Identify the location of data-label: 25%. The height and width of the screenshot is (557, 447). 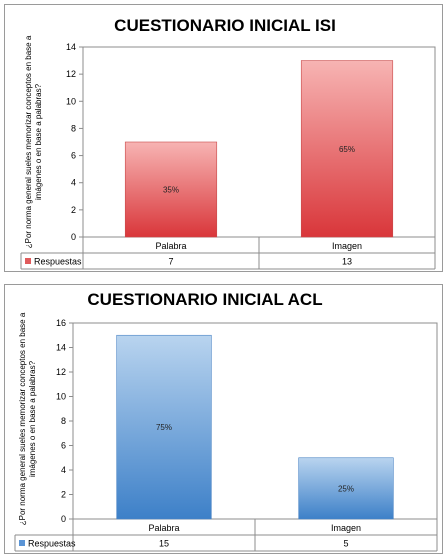
(346, 488).